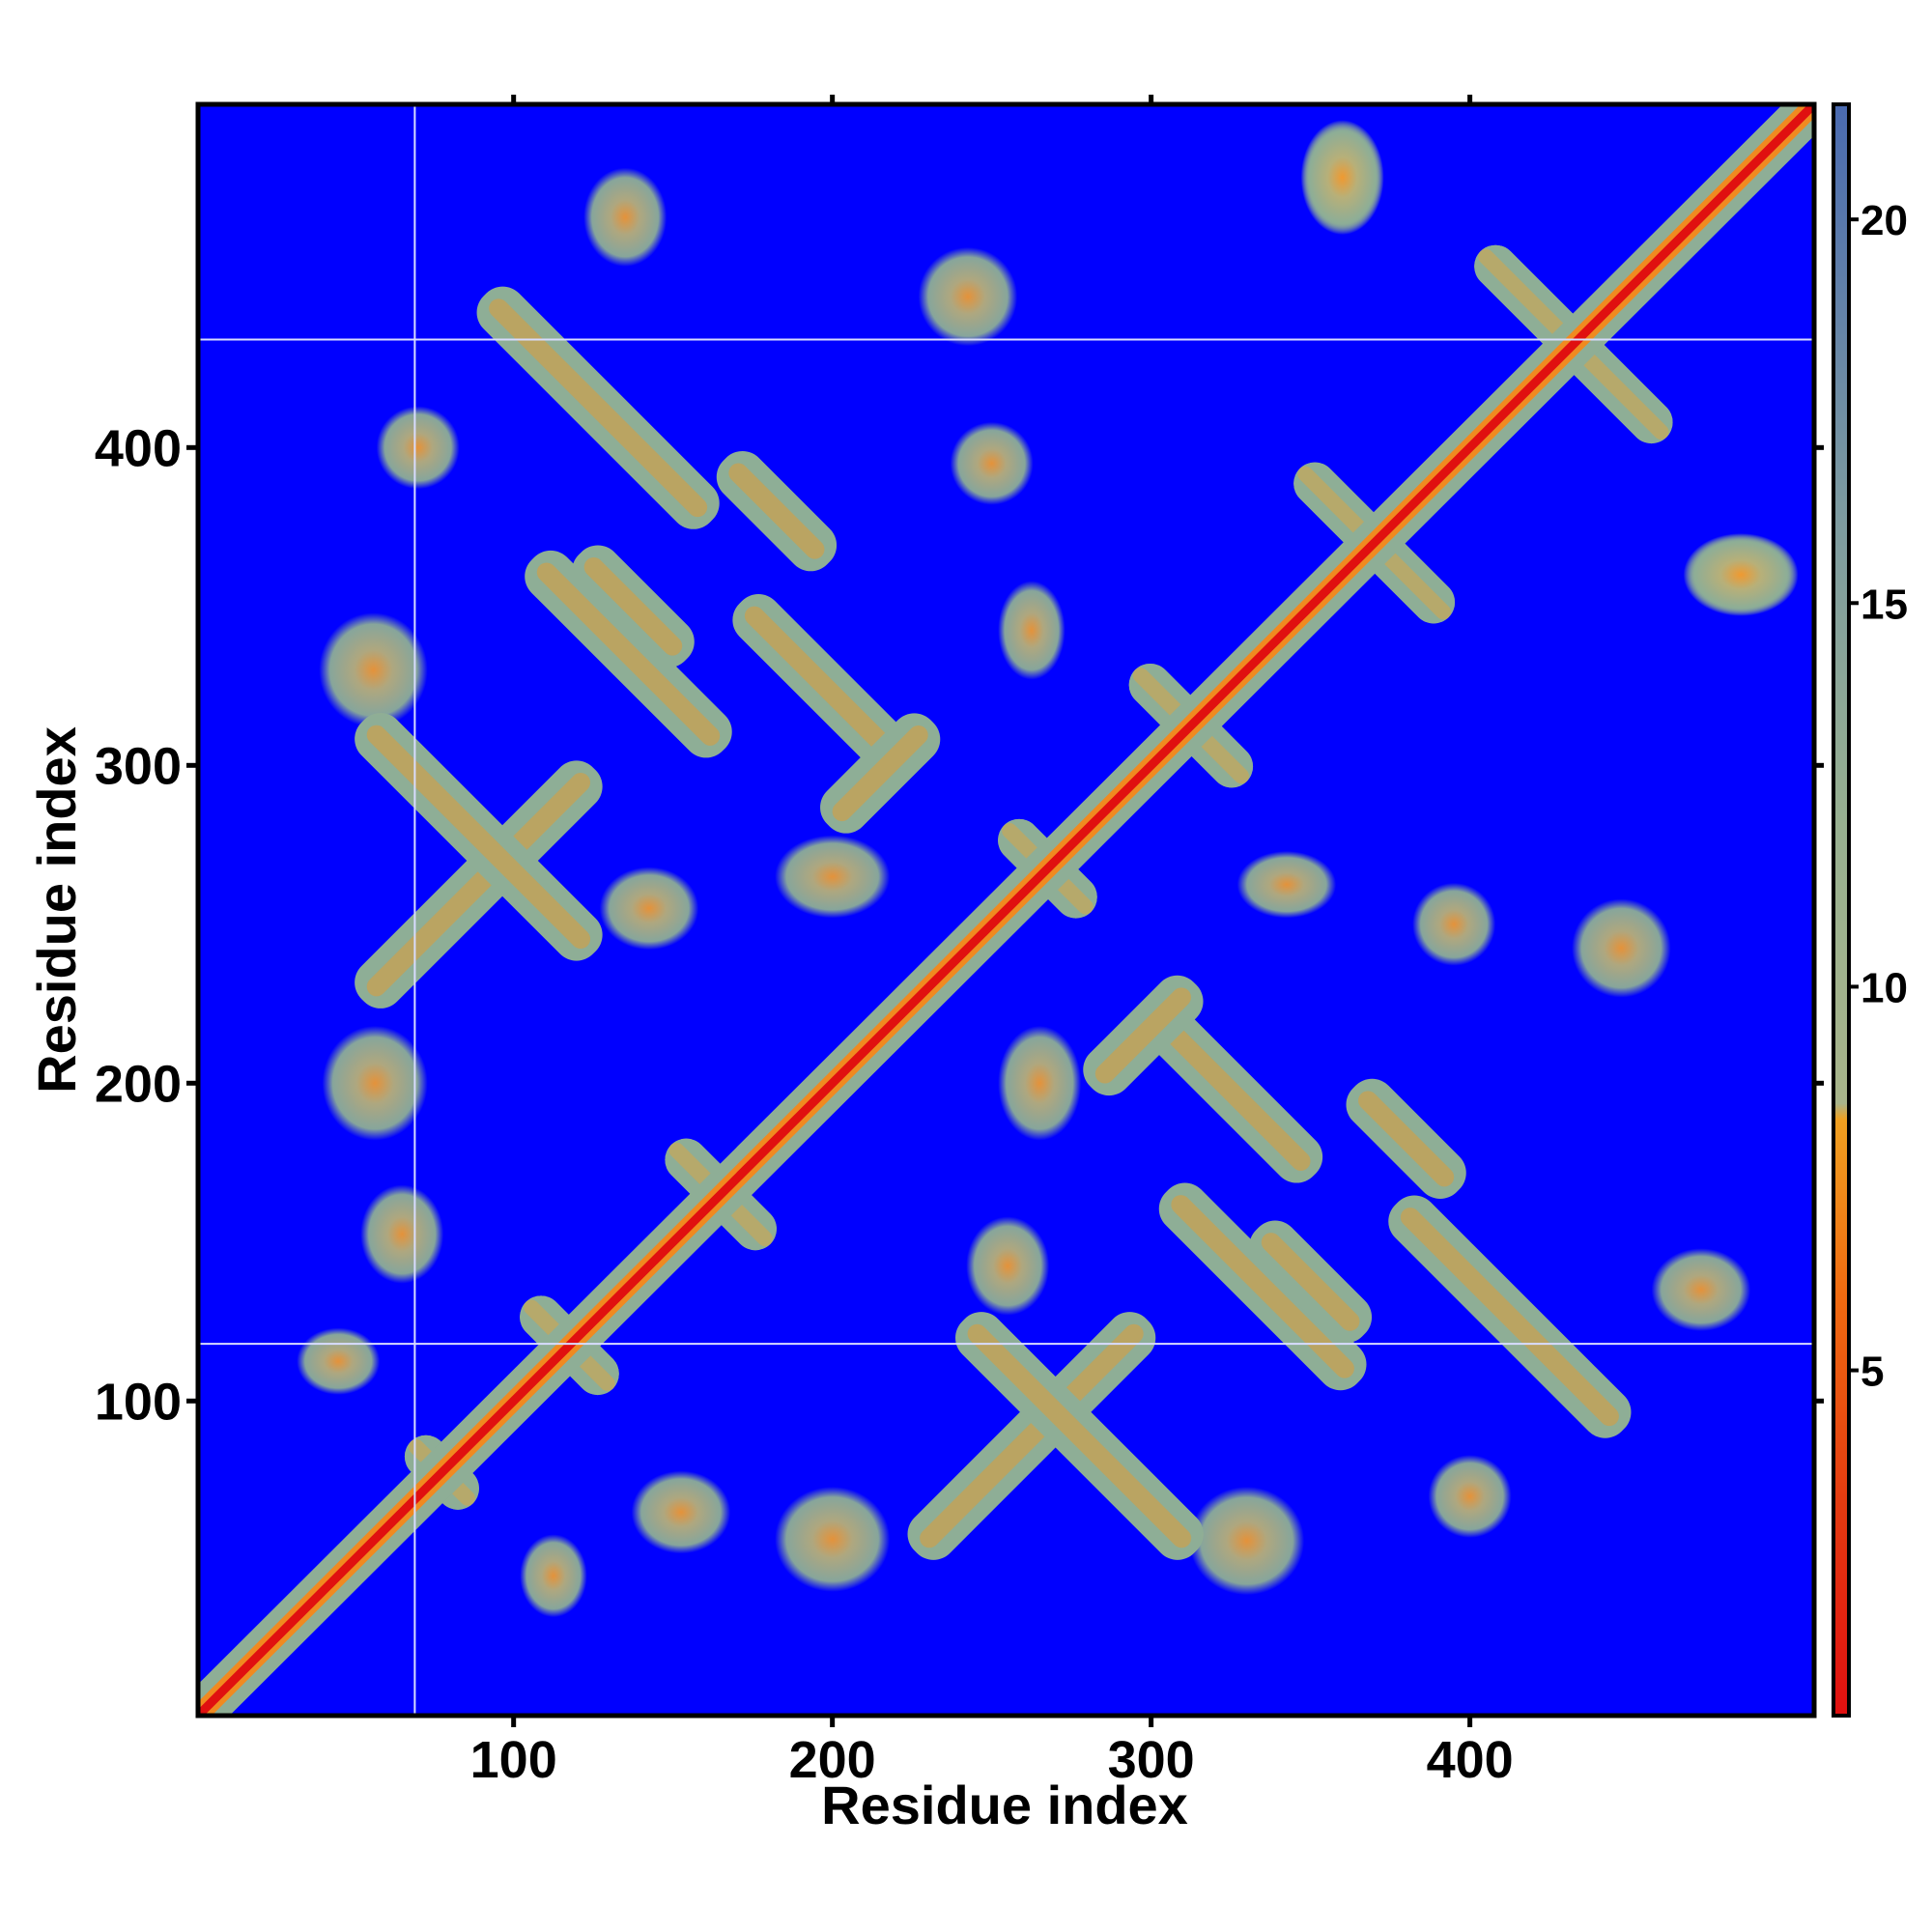  What do you see at coordinates (513, 1760) in the screenshot?
I see `x-tick-label-0: 100` at bounding box center [513, 1760].